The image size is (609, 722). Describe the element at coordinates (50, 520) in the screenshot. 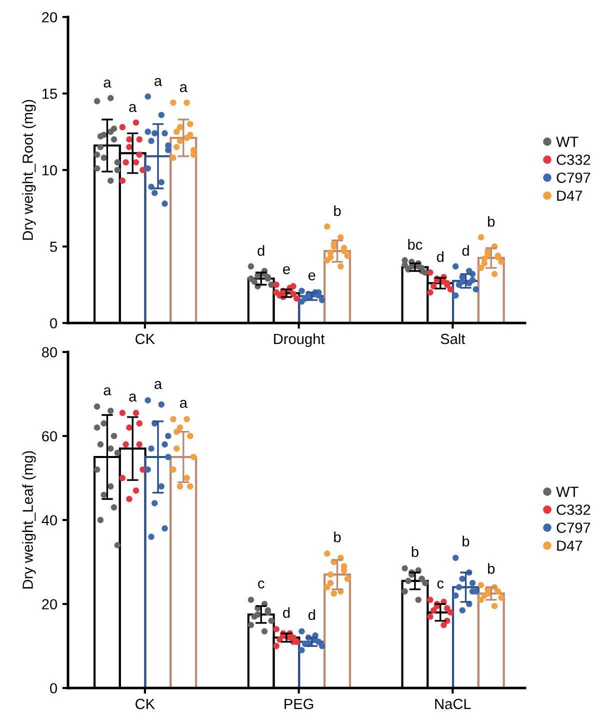

I see `y-tick-label: 40` at that location.